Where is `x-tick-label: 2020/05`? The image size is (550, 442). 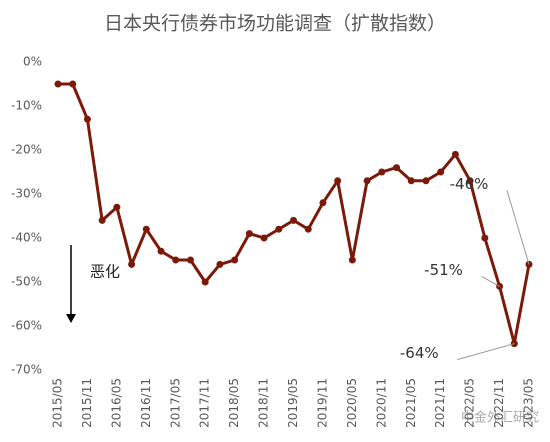
x-tick-label: 2020/05 is located at coordinates (352, 403).